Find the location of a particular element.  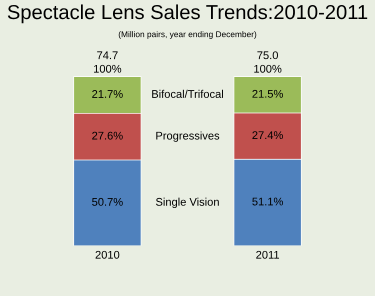

chart-title: Spectacle Lens Sales Trends:2010-2011 is located at coordinates (188, 14).